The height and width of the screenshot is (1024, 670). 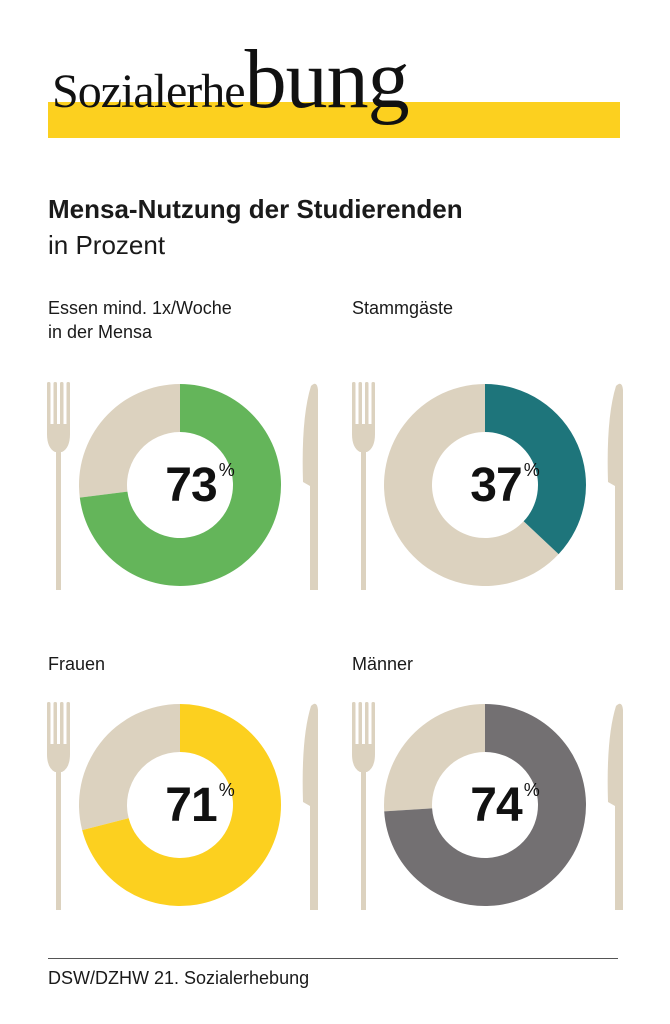 I want to click on donut-chart-men, so click(x=487, y=806).